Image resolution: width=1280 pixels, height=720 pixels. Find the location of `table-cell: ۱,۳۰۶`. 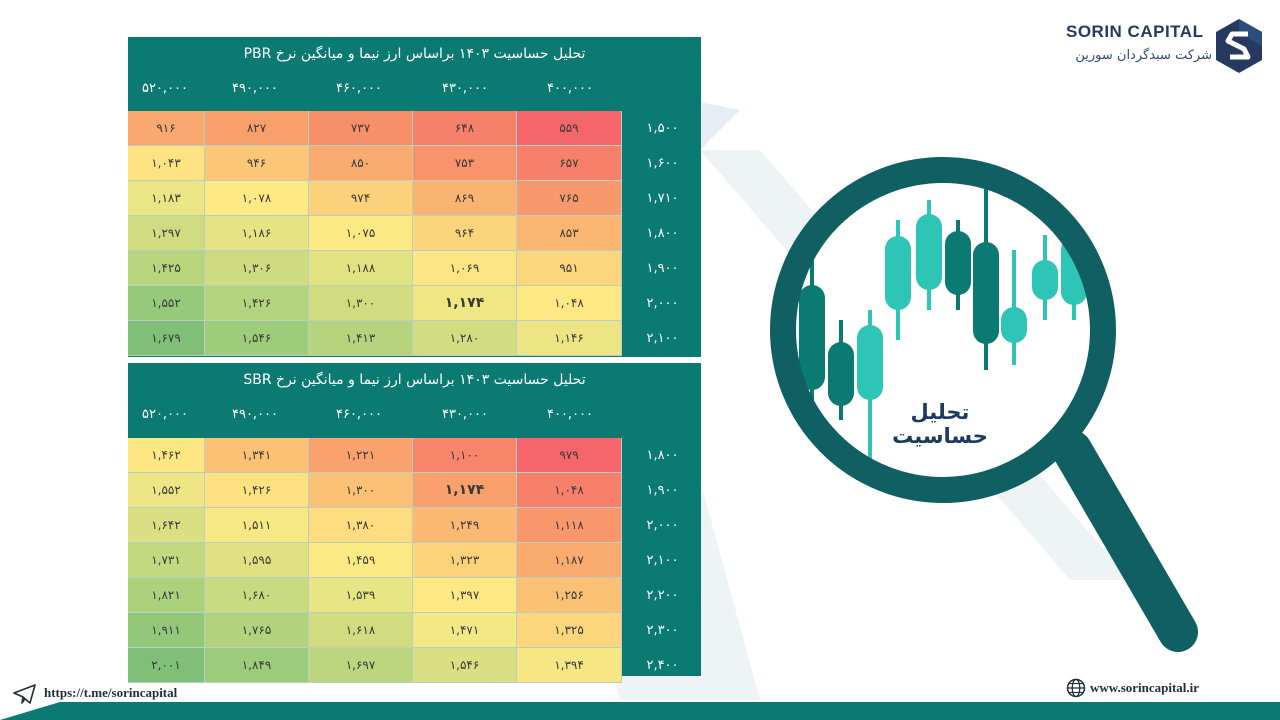

table-cell: ۱,۳۰۶ is located at coordinates (257, 268).